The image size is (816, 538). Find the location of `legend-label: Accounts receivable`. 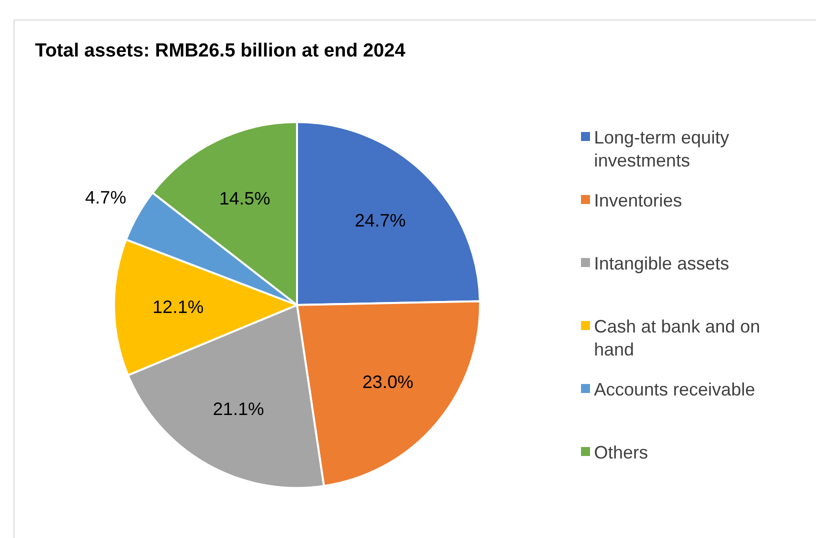

legend-label: Accounts receivable is located at coordinates (675, 389).